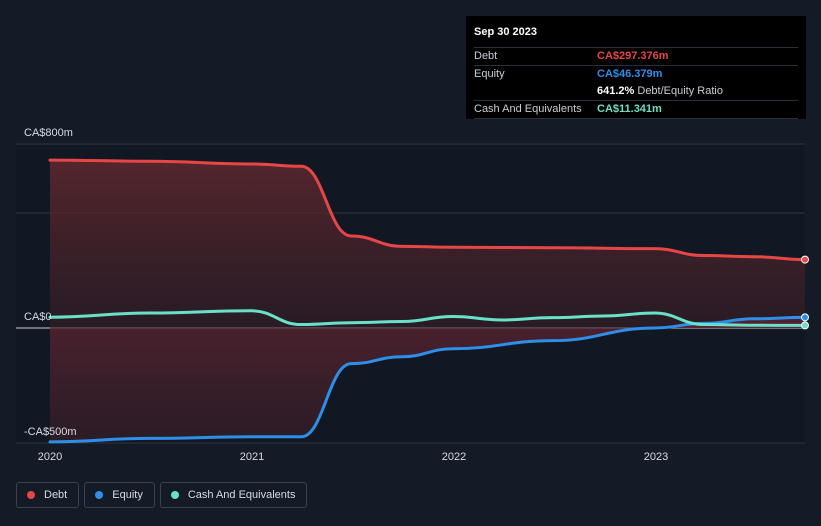  I want to click on tooltip-equity-row: Equity CA$46.379m, so click(636, 74).